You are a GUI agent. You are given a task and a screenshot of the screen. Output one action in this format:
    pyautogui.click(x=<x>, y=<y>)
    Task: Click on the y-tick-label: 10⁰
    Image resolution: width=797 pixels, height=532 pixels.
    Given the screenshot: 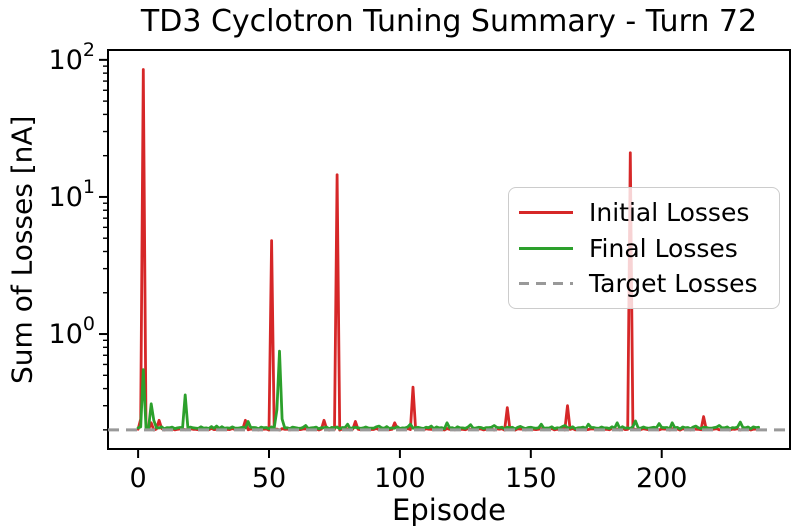 What is the action you would take?
    pyautogui.click(x=72, y=331)
    